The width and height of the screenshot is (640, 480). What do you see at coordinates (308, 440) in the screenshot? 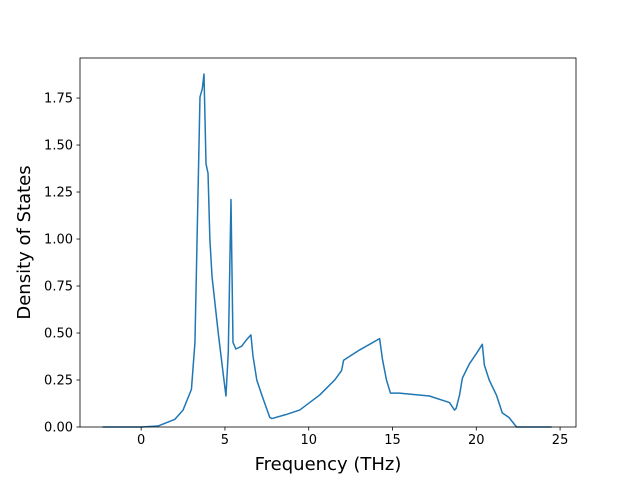
I see `x-tick-label: 10` at bounding box center [308, 440].